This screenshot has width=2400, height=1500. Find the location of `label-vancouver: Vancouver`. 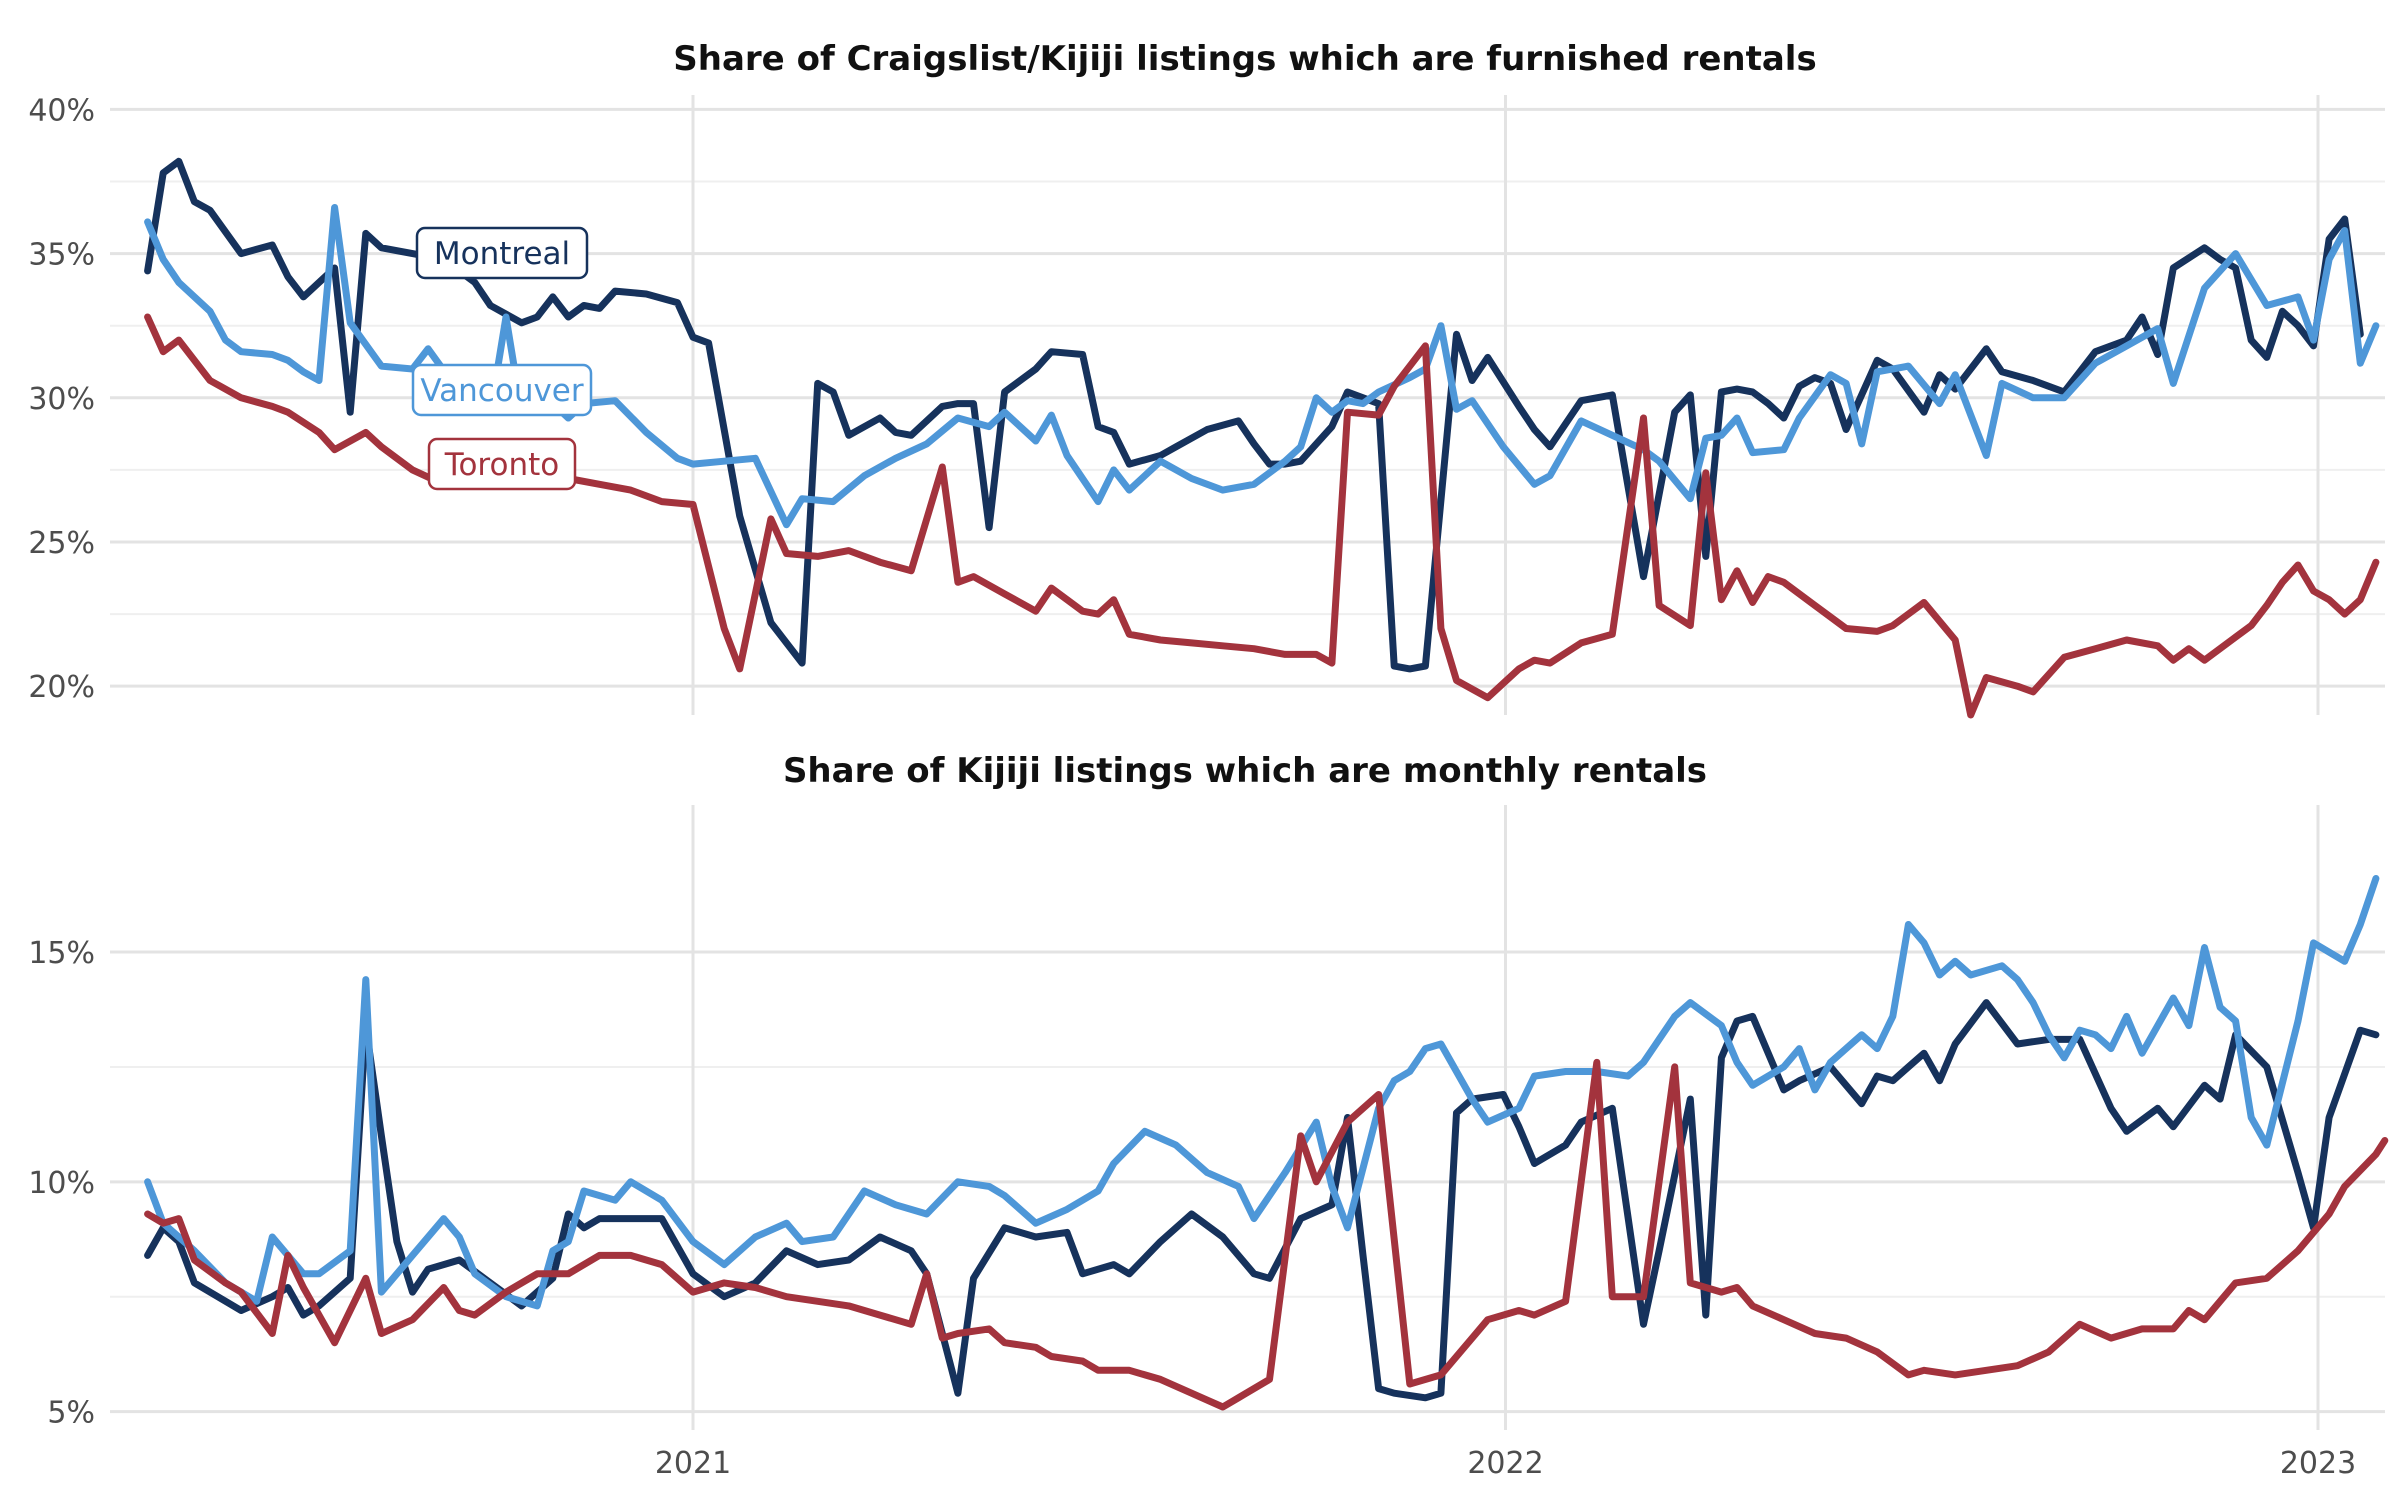

label-vancouver: Vancouver is located at coordinates (502, 390).